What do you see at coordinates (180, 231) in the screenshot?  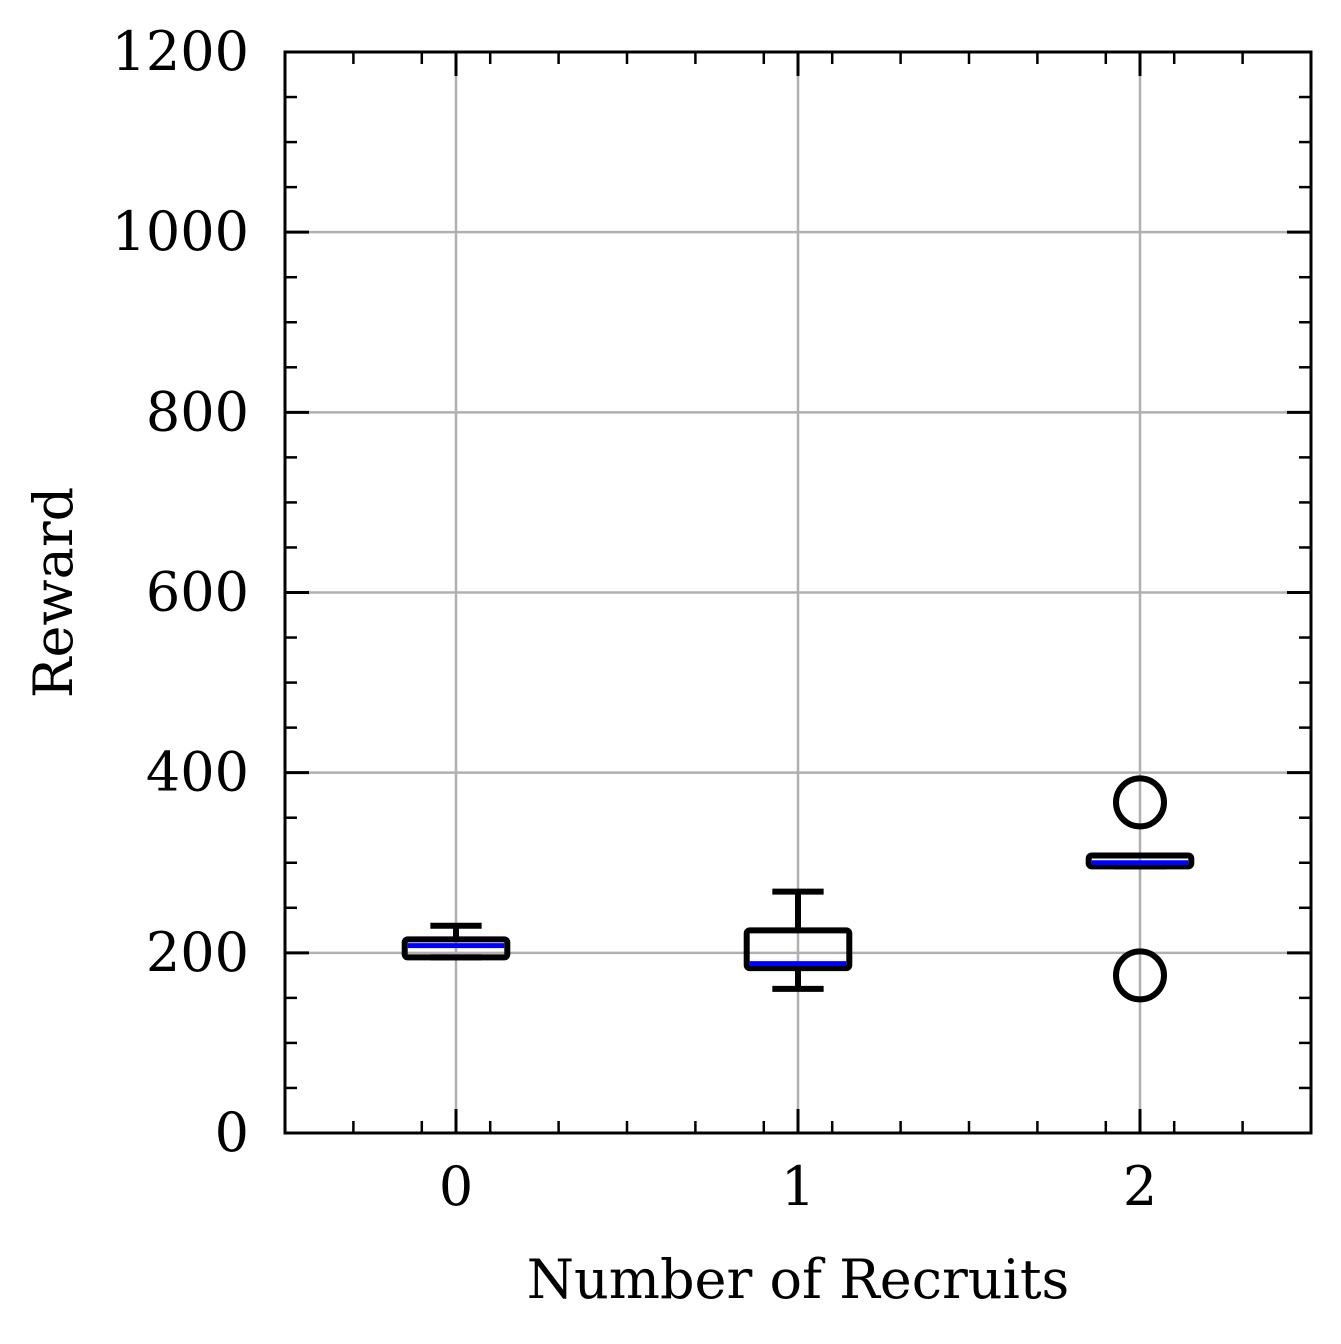 I see `y-tick-label: 1000` at bounding box center [180, 231].